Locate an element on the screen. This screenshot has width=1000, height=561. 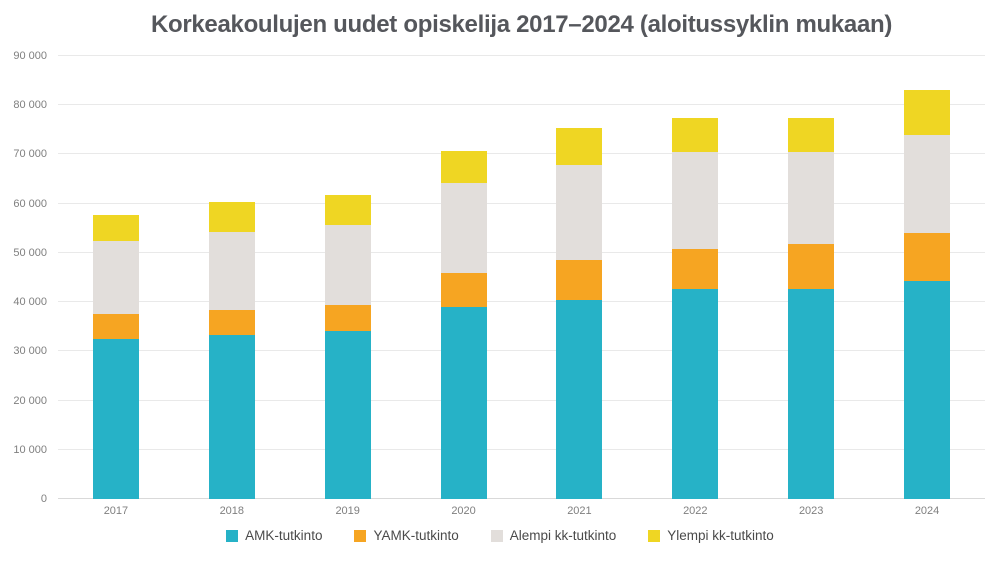
bar-segment-2020-ylempi-kk-tutkinto is located at coordinates (463, 167).